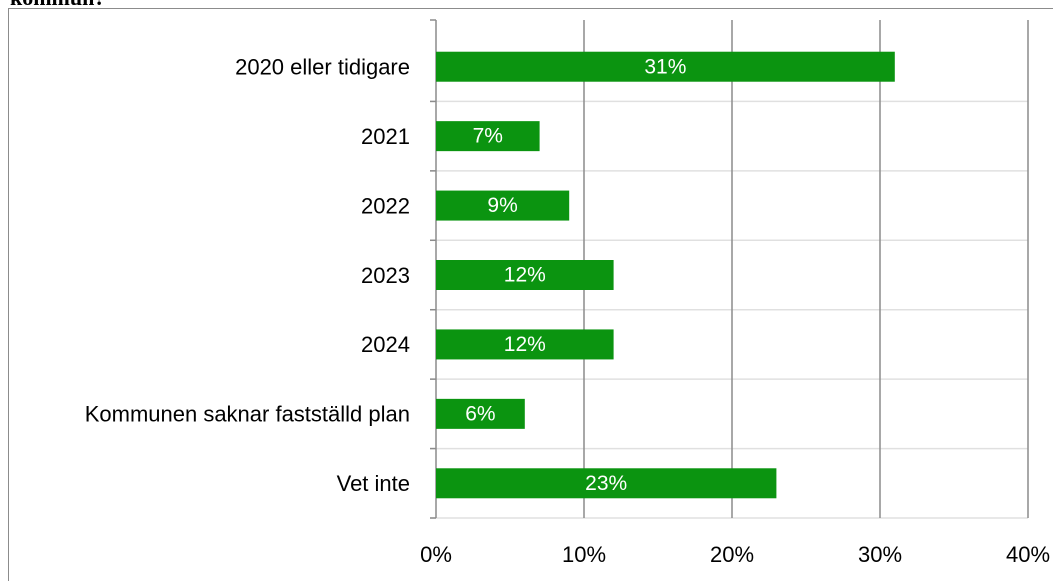  What do you see at coordinates (584, 554) in the screenshot?
I see `x-tick-label: 10%` at bounding box center [584, 554].